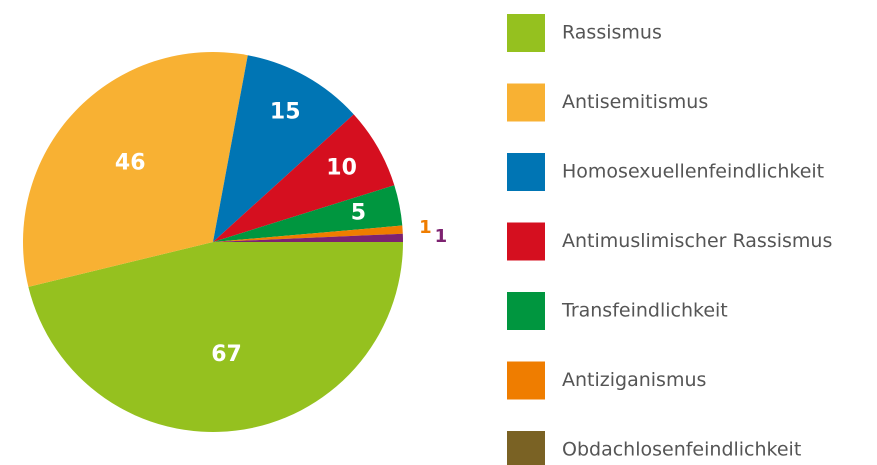  What do you see at coordinates (612, 33) in the screenshot?
I see `legend-label: Rassismus` at bounding box center [612, 33].